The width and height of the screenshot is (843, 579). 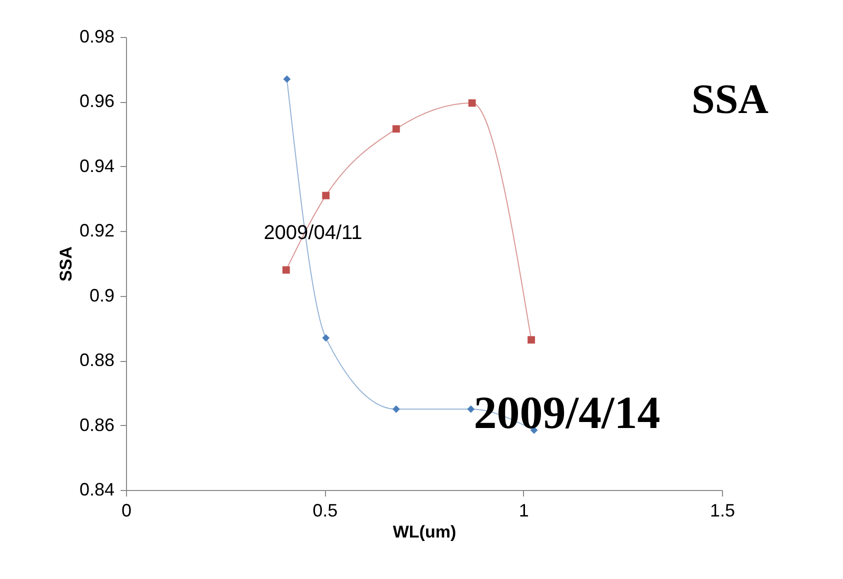 I want to click on x-tick-label: 0.5, so click(x=325, y=510).